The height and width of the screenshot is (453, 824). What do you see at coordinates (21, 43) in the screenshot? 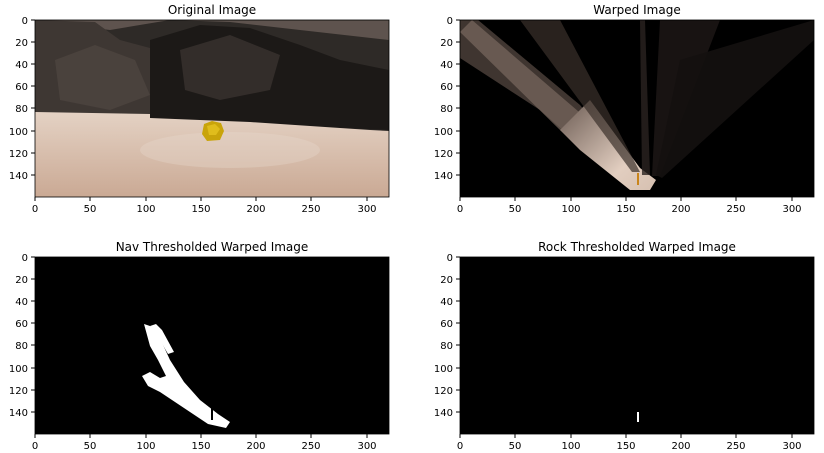
I see `y-tick-label: 20` at bounding box center [21, 43].